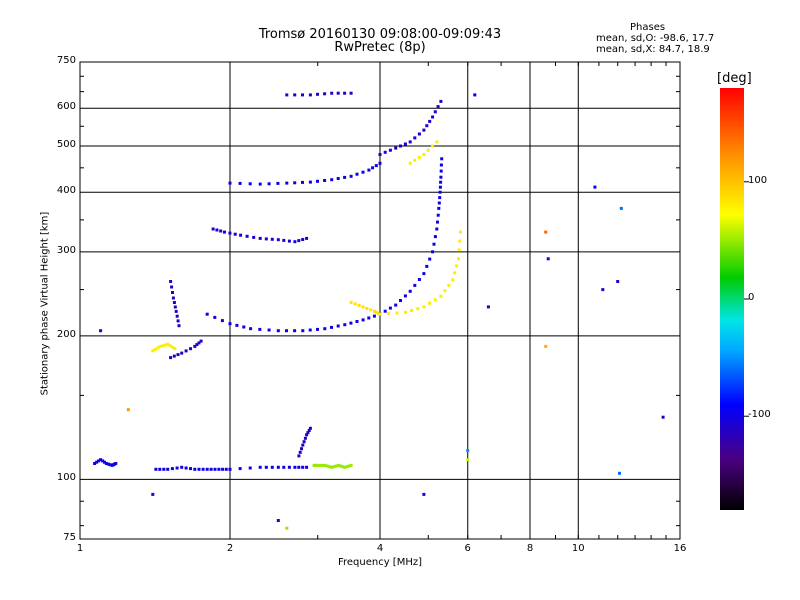 Image resolution: width=800 pixels, height=600 pixels. I want to click on y-tick-label: 75, so click(69, 537).